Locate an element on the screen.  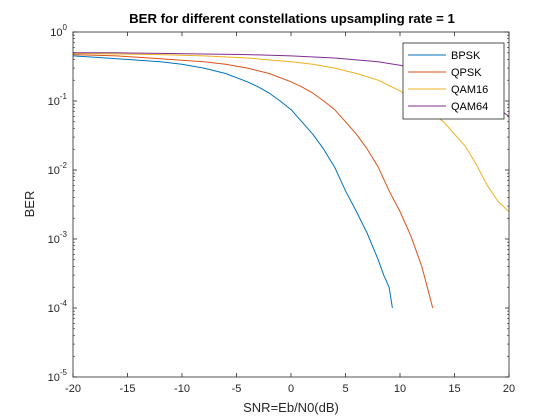
y-tick-label: 10⁻⁵ is located at coordinates (58, 376).